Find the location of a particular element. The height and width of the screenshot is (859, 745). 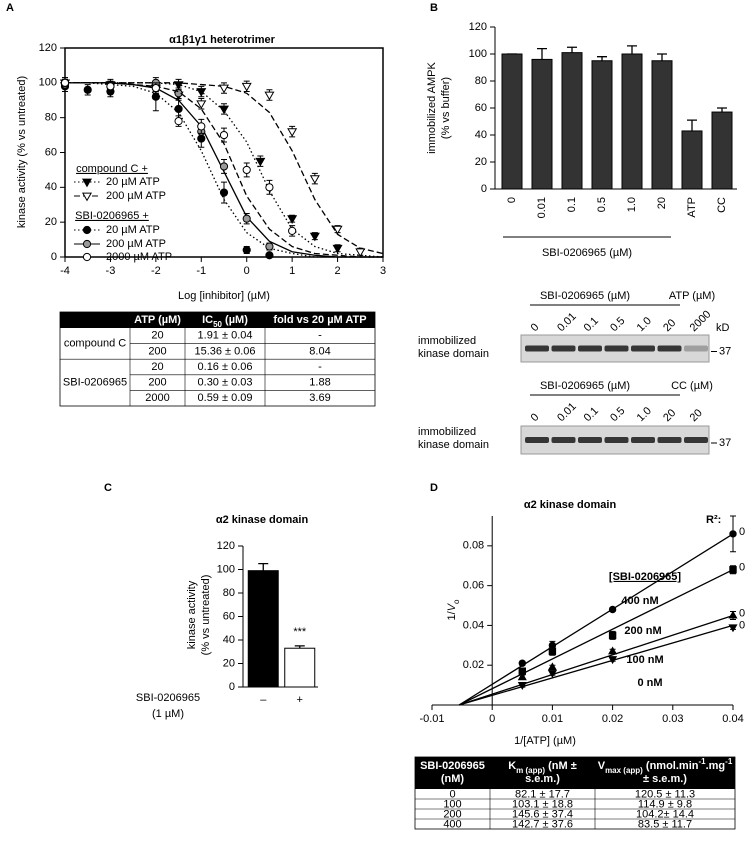

text-part: o is located at coordinates (456, 601).